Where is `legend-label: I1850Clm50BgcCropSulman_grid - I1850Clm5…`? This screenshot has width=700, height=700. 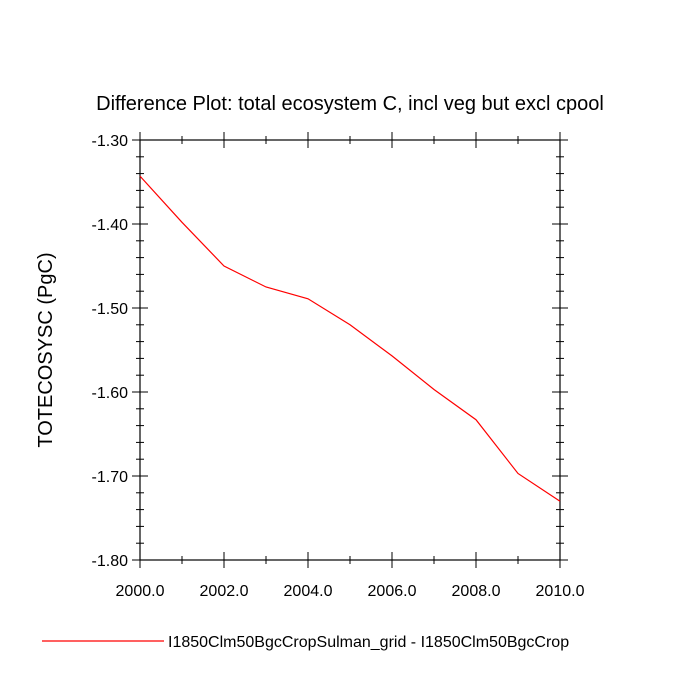 legend-label: I1850Clm50BgcCropSulman_grid - I1850Clm5… is located at coordinates (368, 642).